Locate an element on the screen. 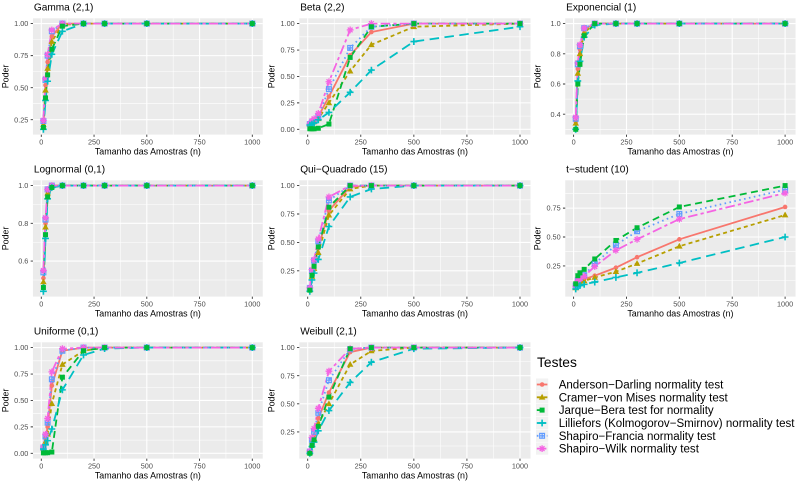 The height and width of the screenshot is (491, 800). svg-text:Anderson−Darling normality tes: Anderson−Darling normality test is located at coordinates (641, 386).